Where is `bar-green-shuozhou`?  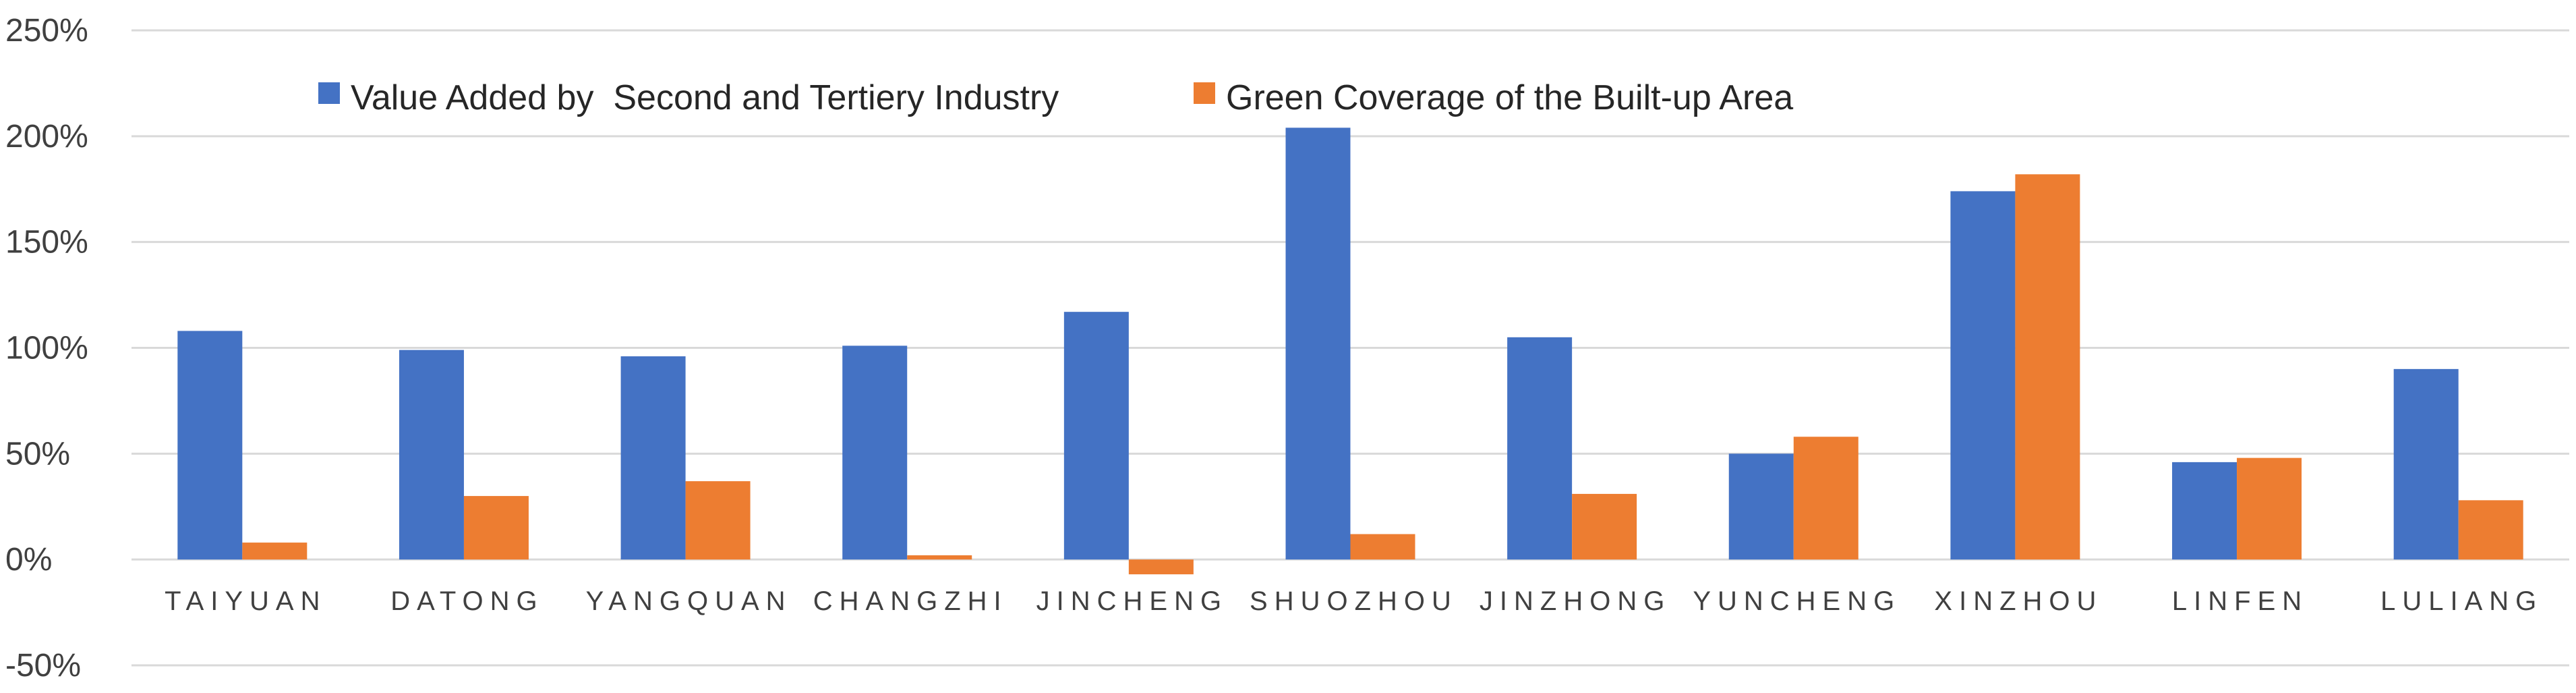
bar-green-shuozhou is located at coordinates (1382, 547).